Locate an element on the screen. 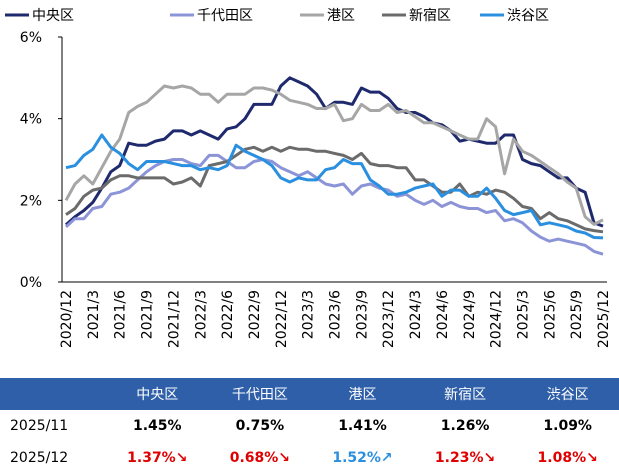 The image size is (619, 468). x-tick-label: 2021/6 is located at coordinates (121, 314).